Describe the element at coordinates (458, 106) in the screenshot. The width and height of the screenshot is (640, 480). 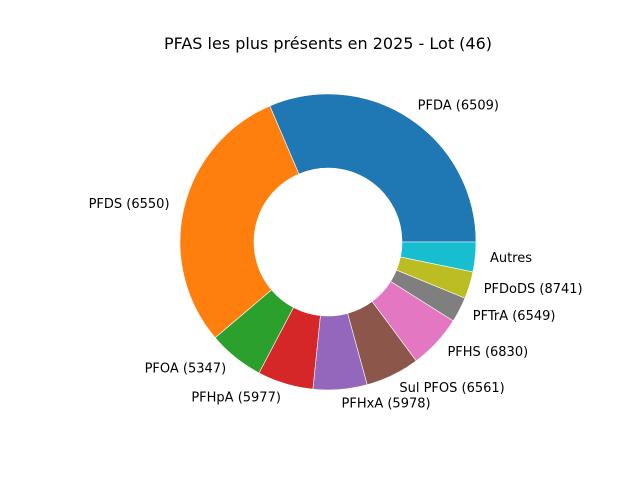
I see `slice-label-pfda-6509: PFDA (6509)` at that location.